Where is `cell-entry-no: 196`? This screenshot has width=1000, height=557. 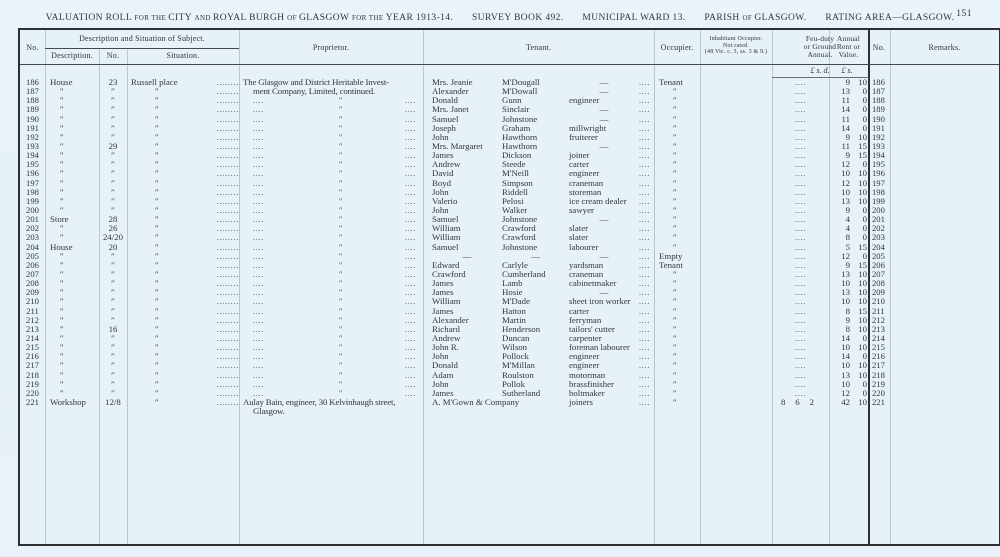 cell-entry-no: 196 is located at coordinates (32, 173).